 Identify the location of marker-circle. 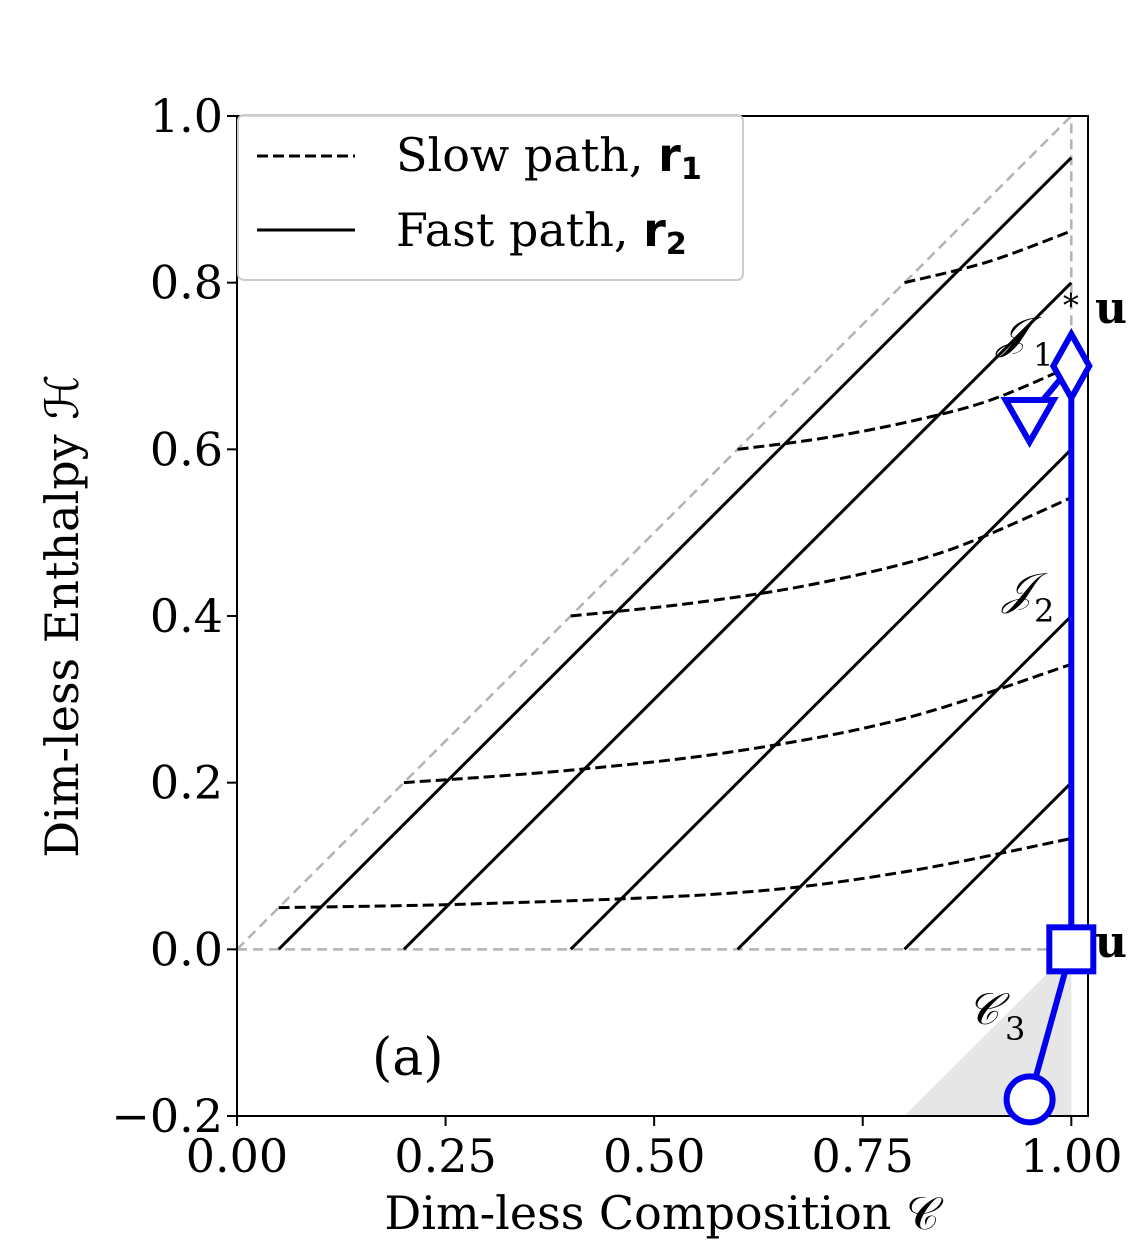
(1029, 1099).